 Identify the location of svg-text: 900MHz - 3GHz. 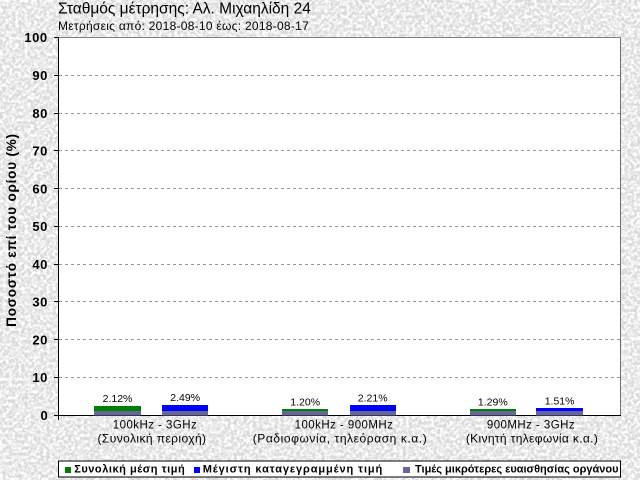
(531, 425).